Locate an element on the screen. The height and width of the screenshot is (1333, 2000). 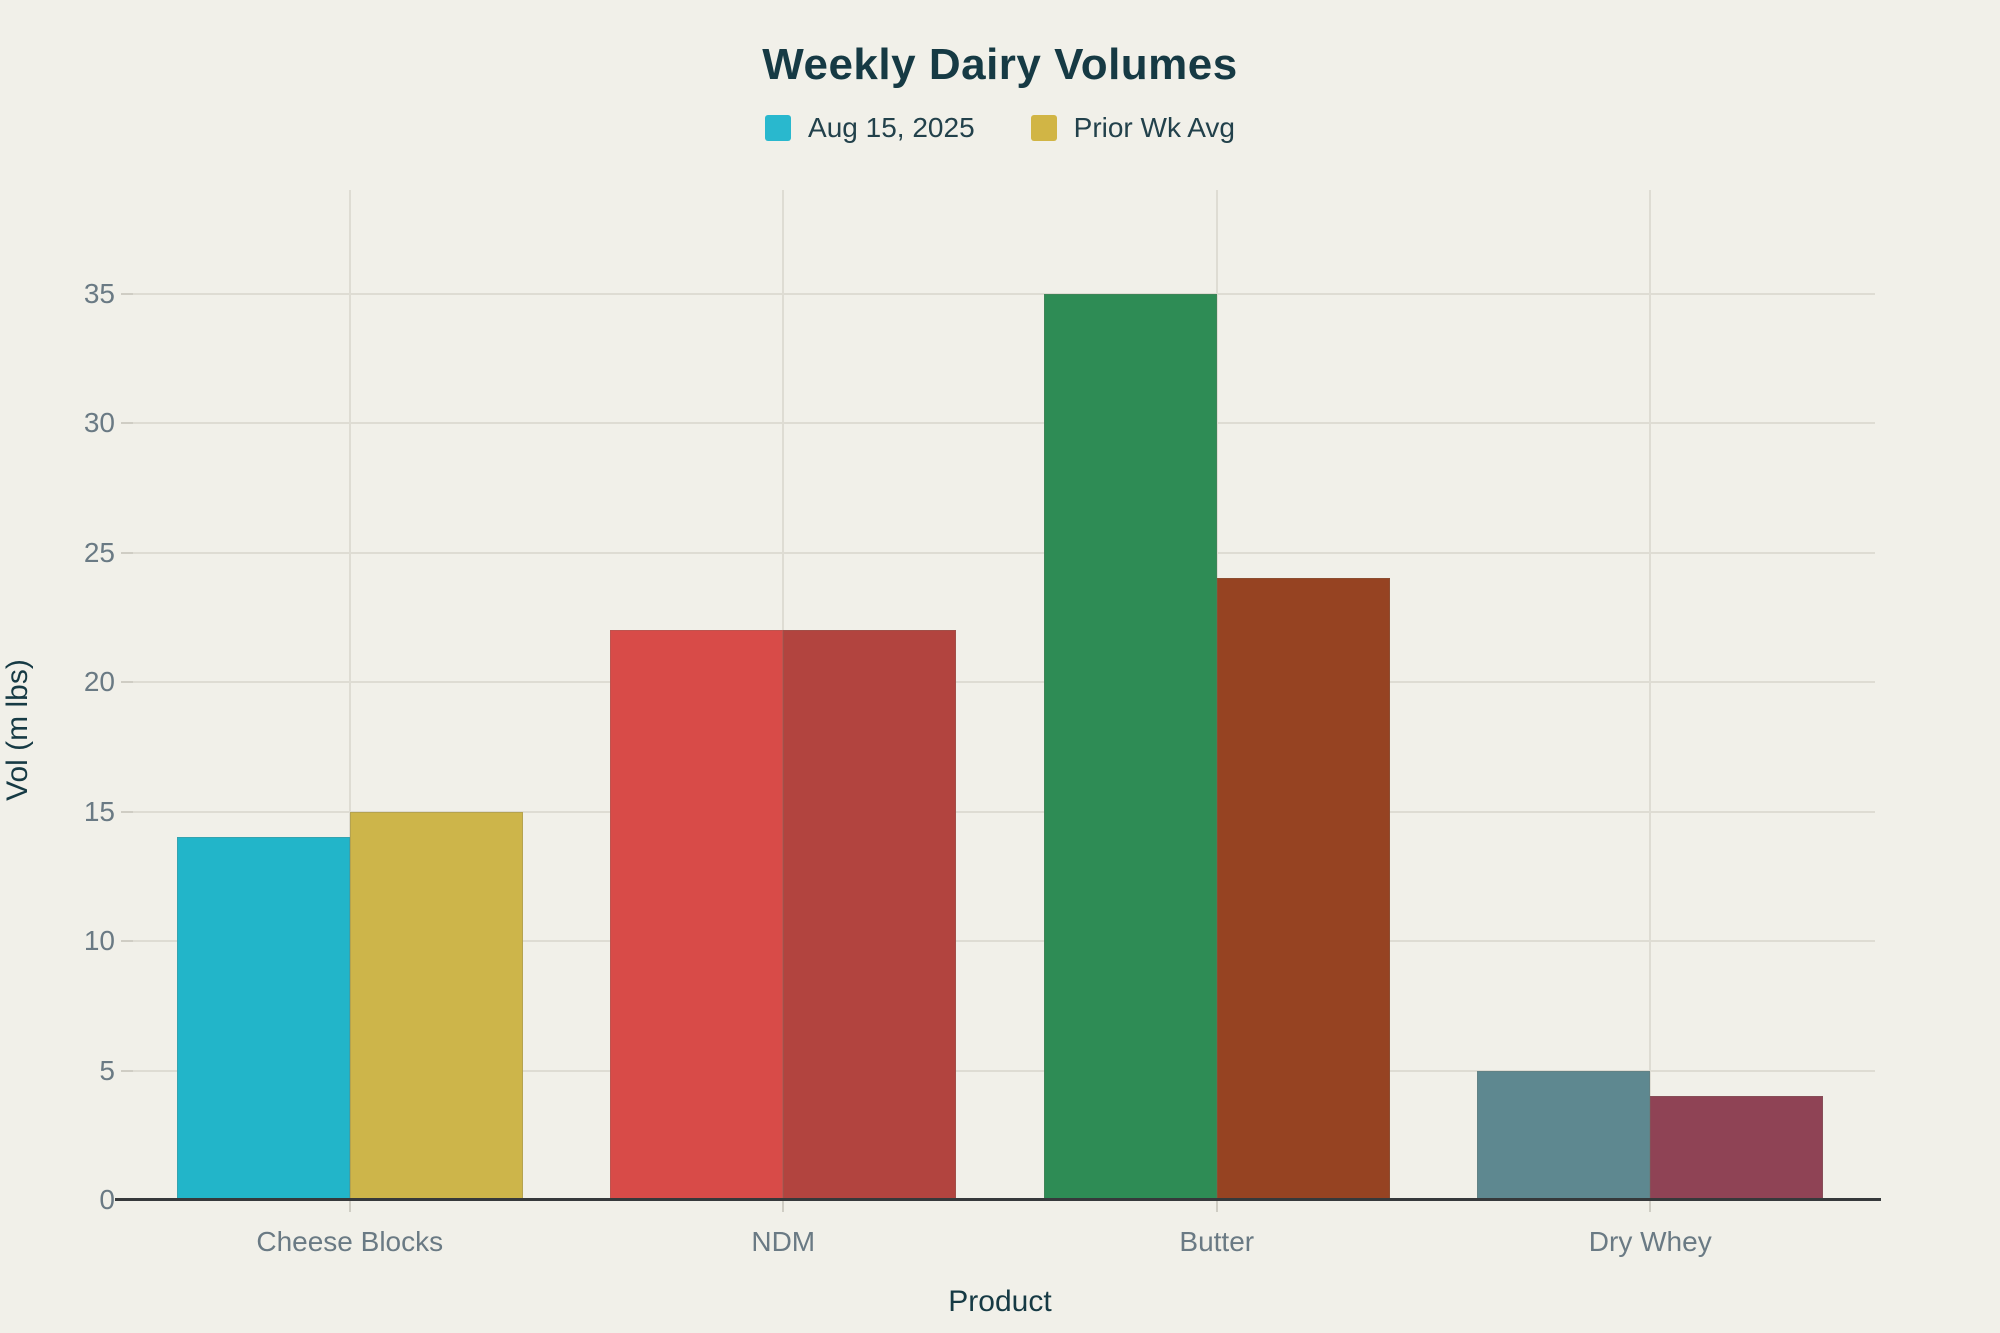
gridline-x-dry-whey is located at coordinates (1650, 695).